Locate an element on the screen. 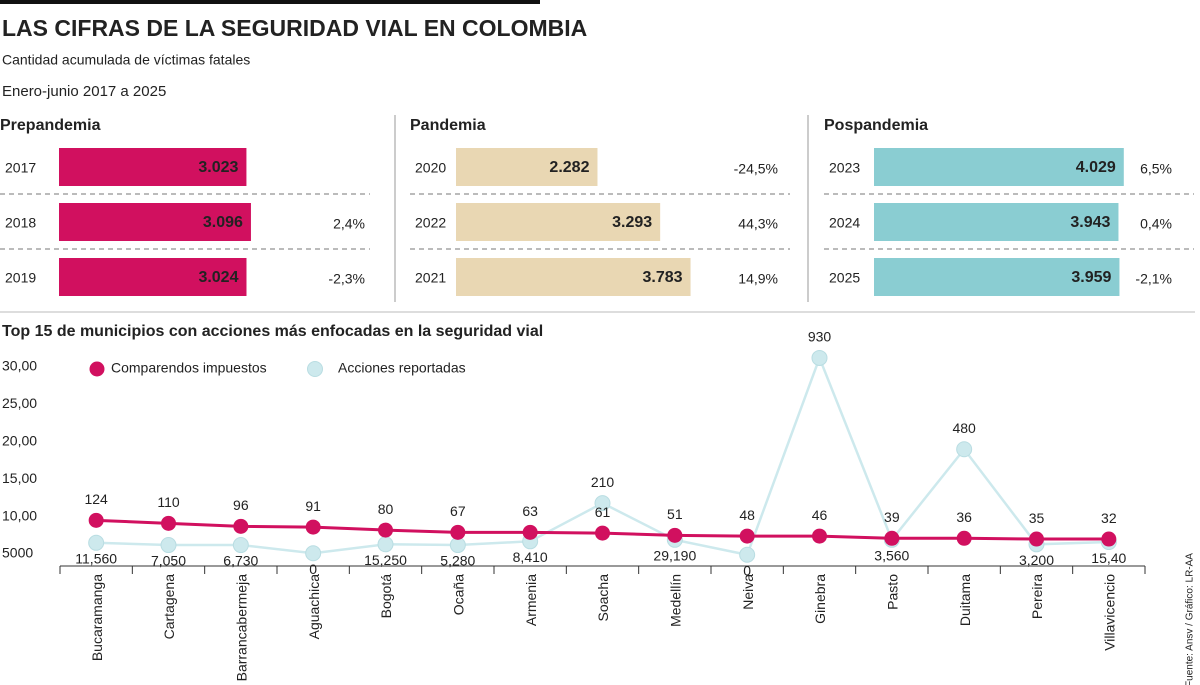 The image size is (1200, 685). point-label: 67 is located at coordinates (458, 511).